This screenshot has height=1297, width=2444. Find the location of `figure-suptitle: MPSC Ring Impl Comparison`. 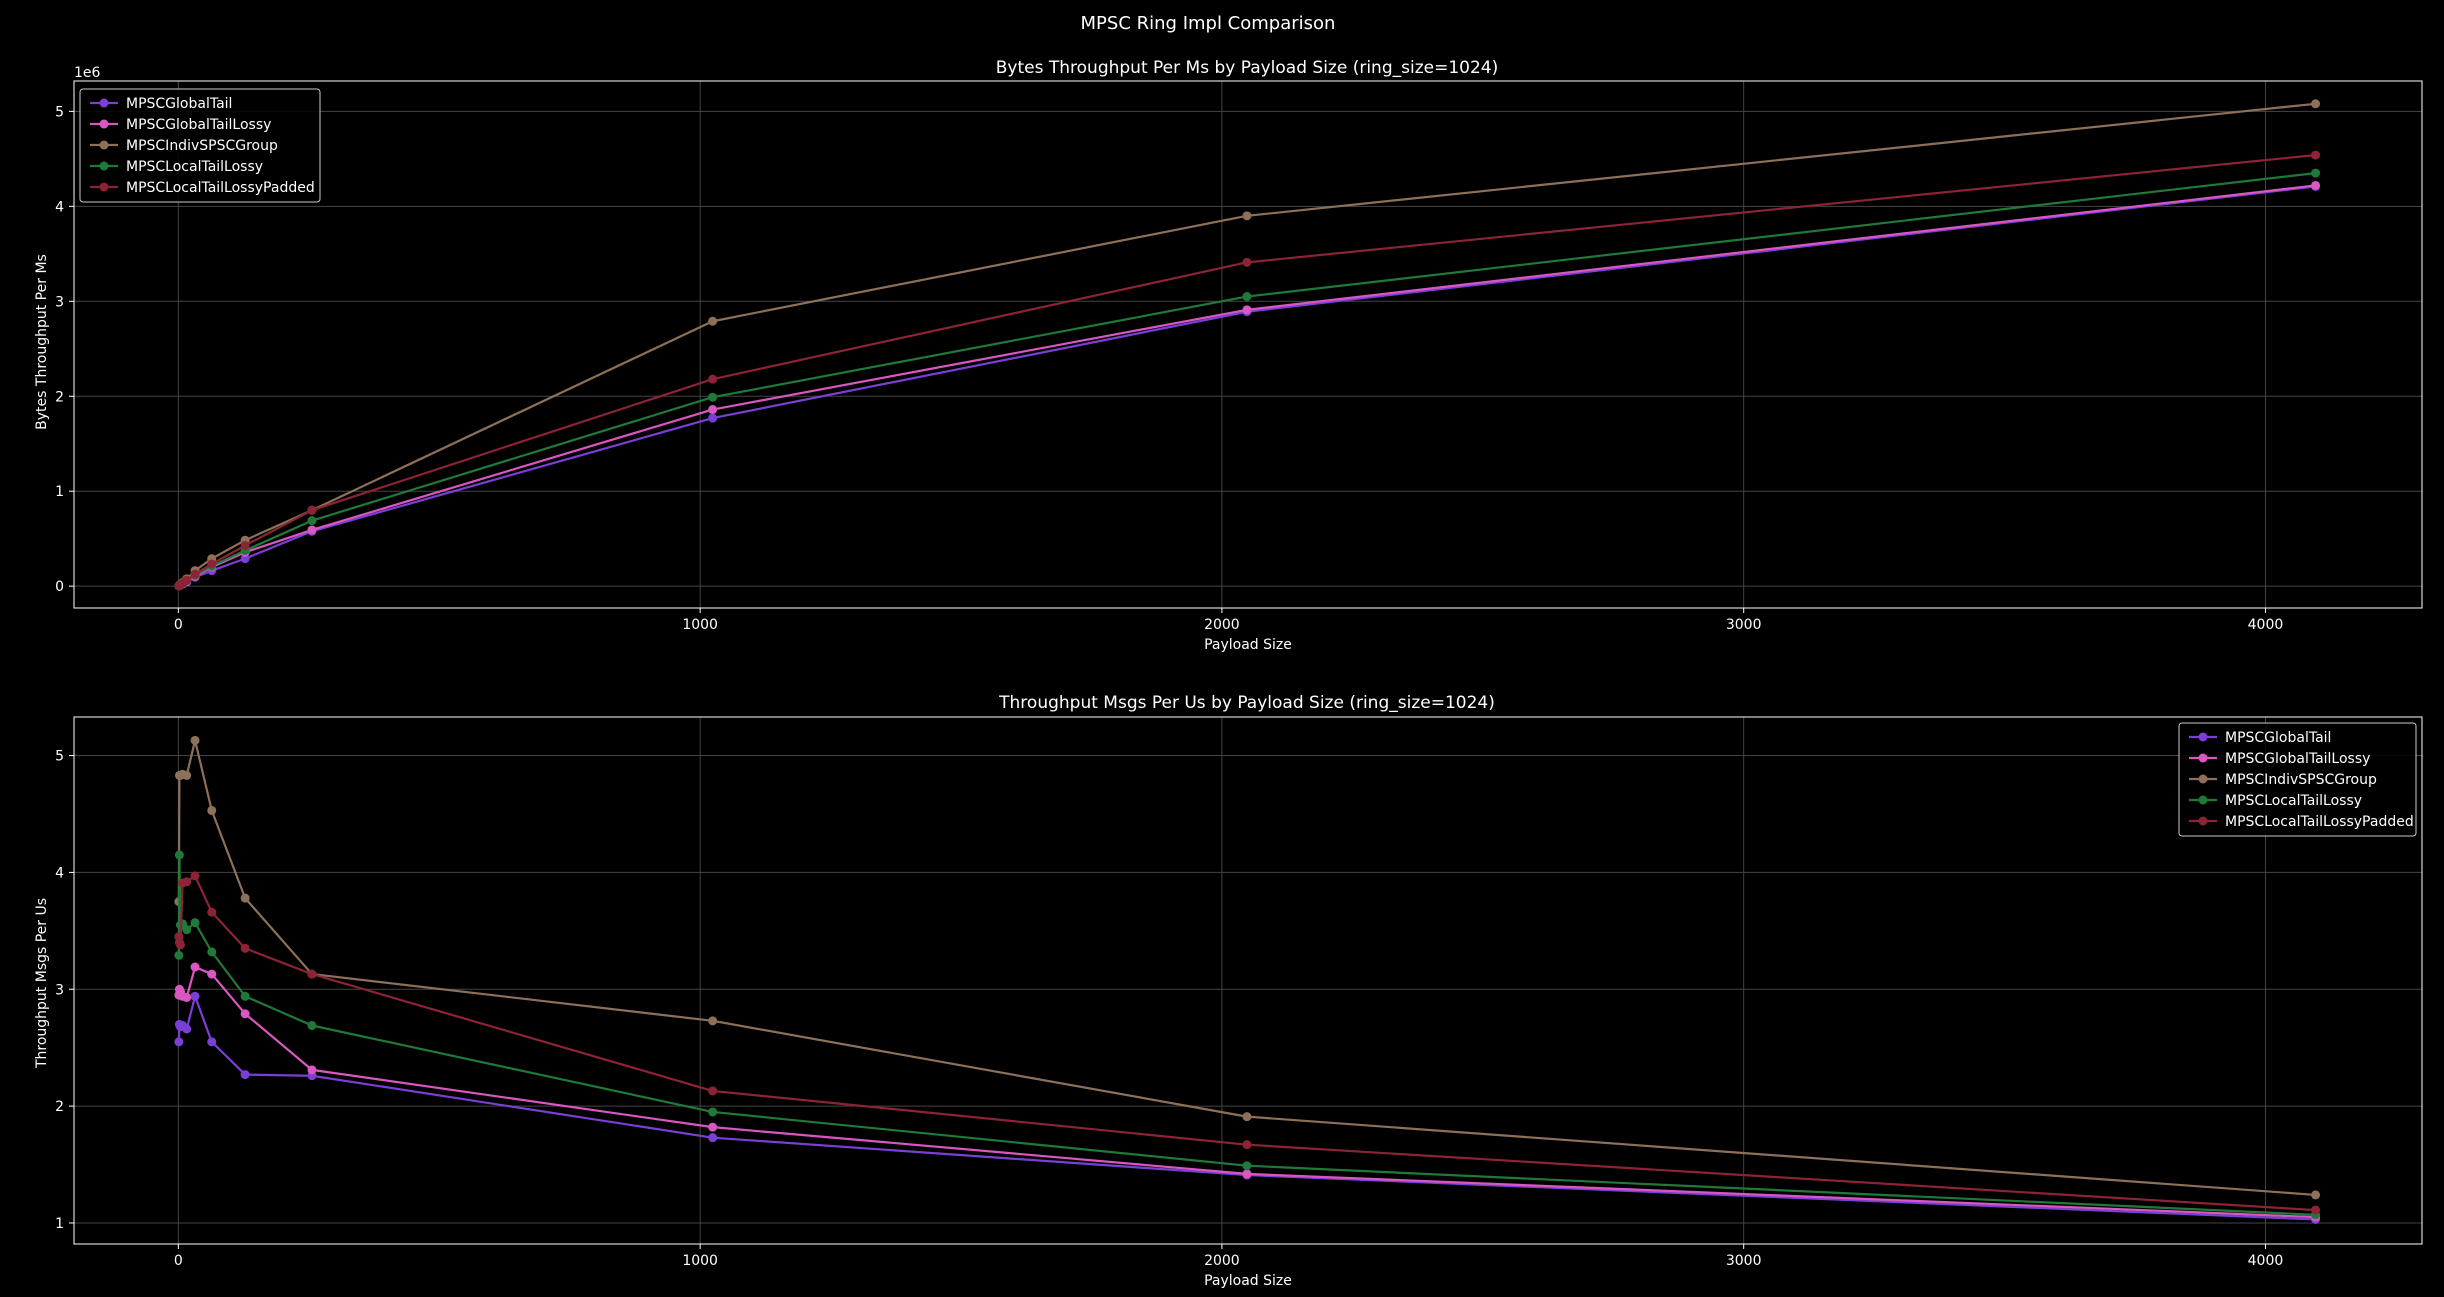

figure-suptitle: MPSC Ring Impl Comparison is located at coordinates (1208, 23).